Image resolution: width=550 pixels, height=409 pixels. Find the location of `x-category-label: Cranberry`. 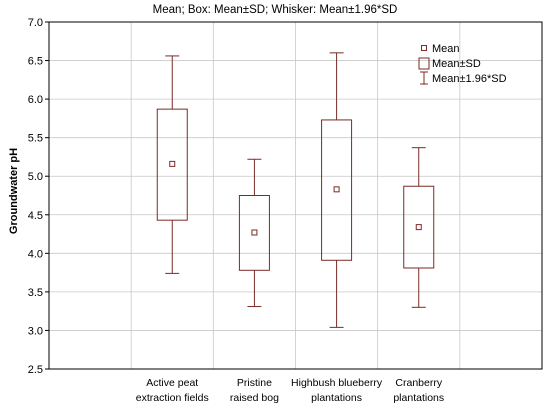

x-category-label: Cranberry is located at coordinates (418, 383).